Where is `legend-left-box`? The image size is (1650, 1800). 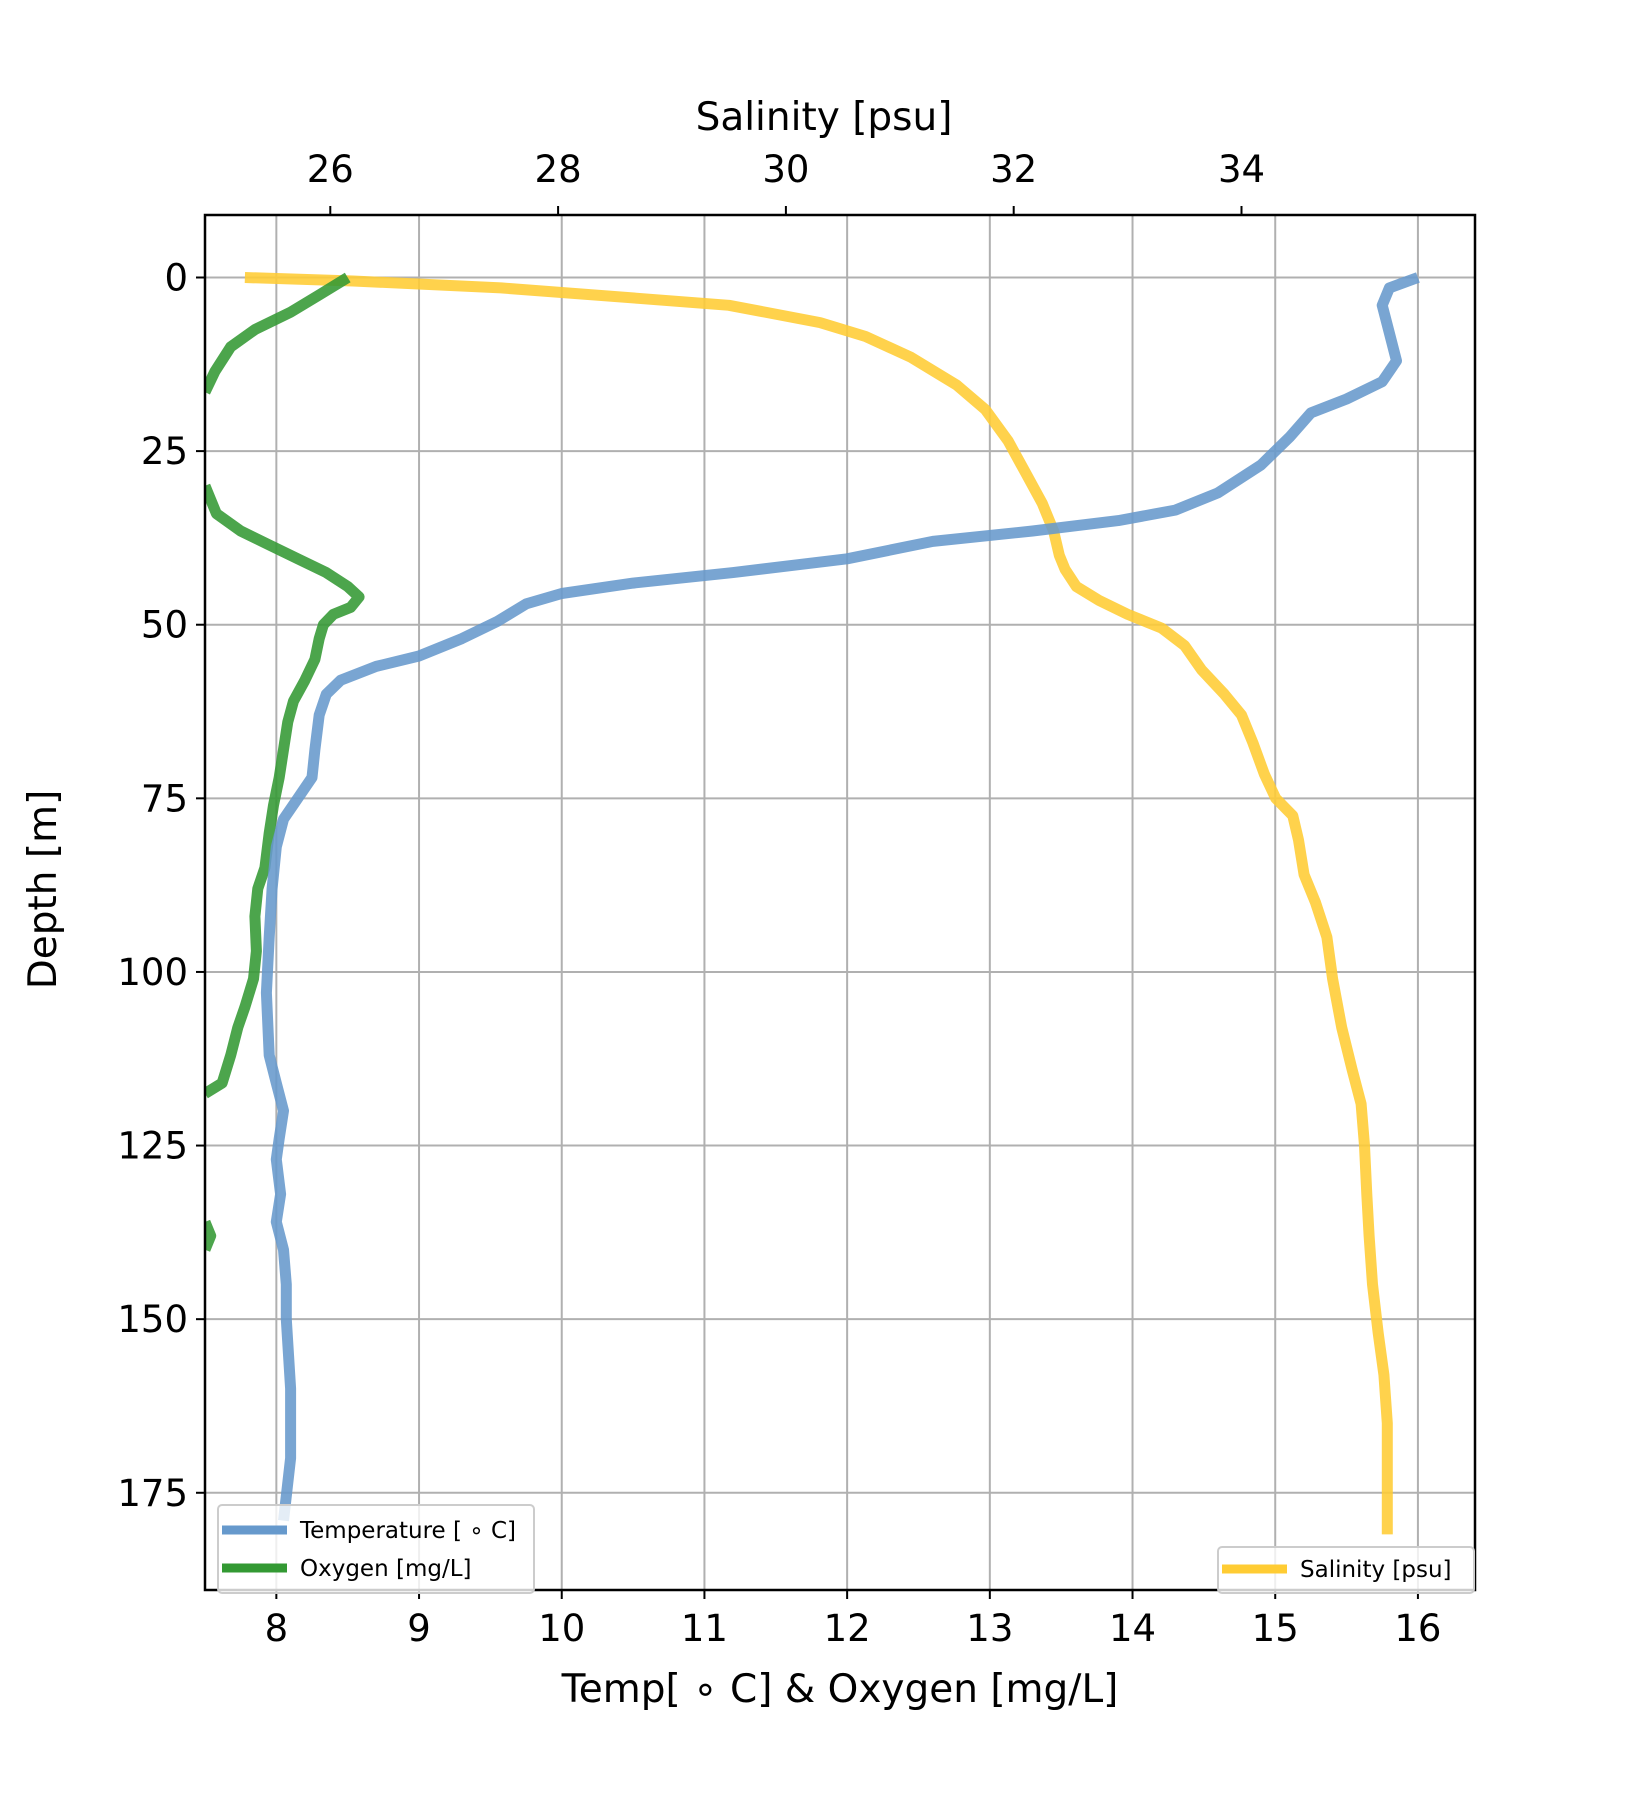 legend-left-box is located at coordinates (376, 1549).